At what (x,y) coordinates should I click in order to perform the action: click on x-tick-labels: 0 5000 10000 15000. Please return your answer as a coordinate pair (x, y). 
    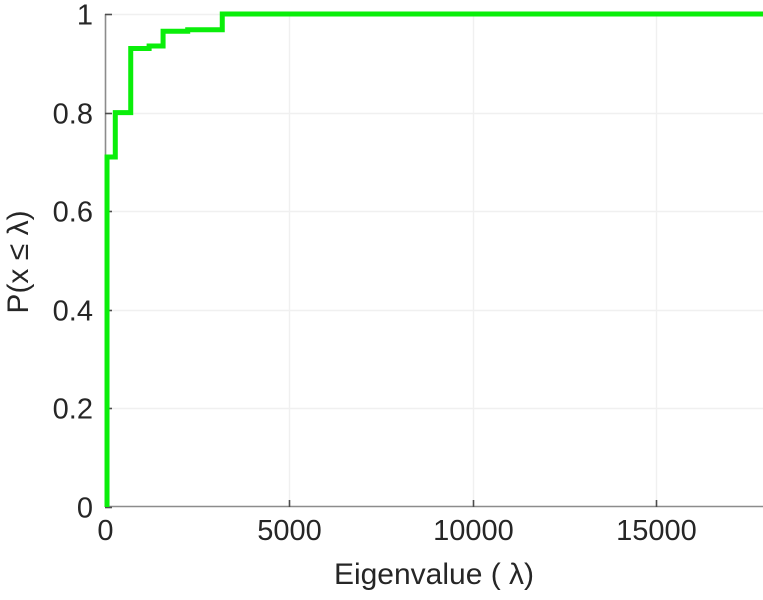
    Looking at the image, I should click on (396, 531).